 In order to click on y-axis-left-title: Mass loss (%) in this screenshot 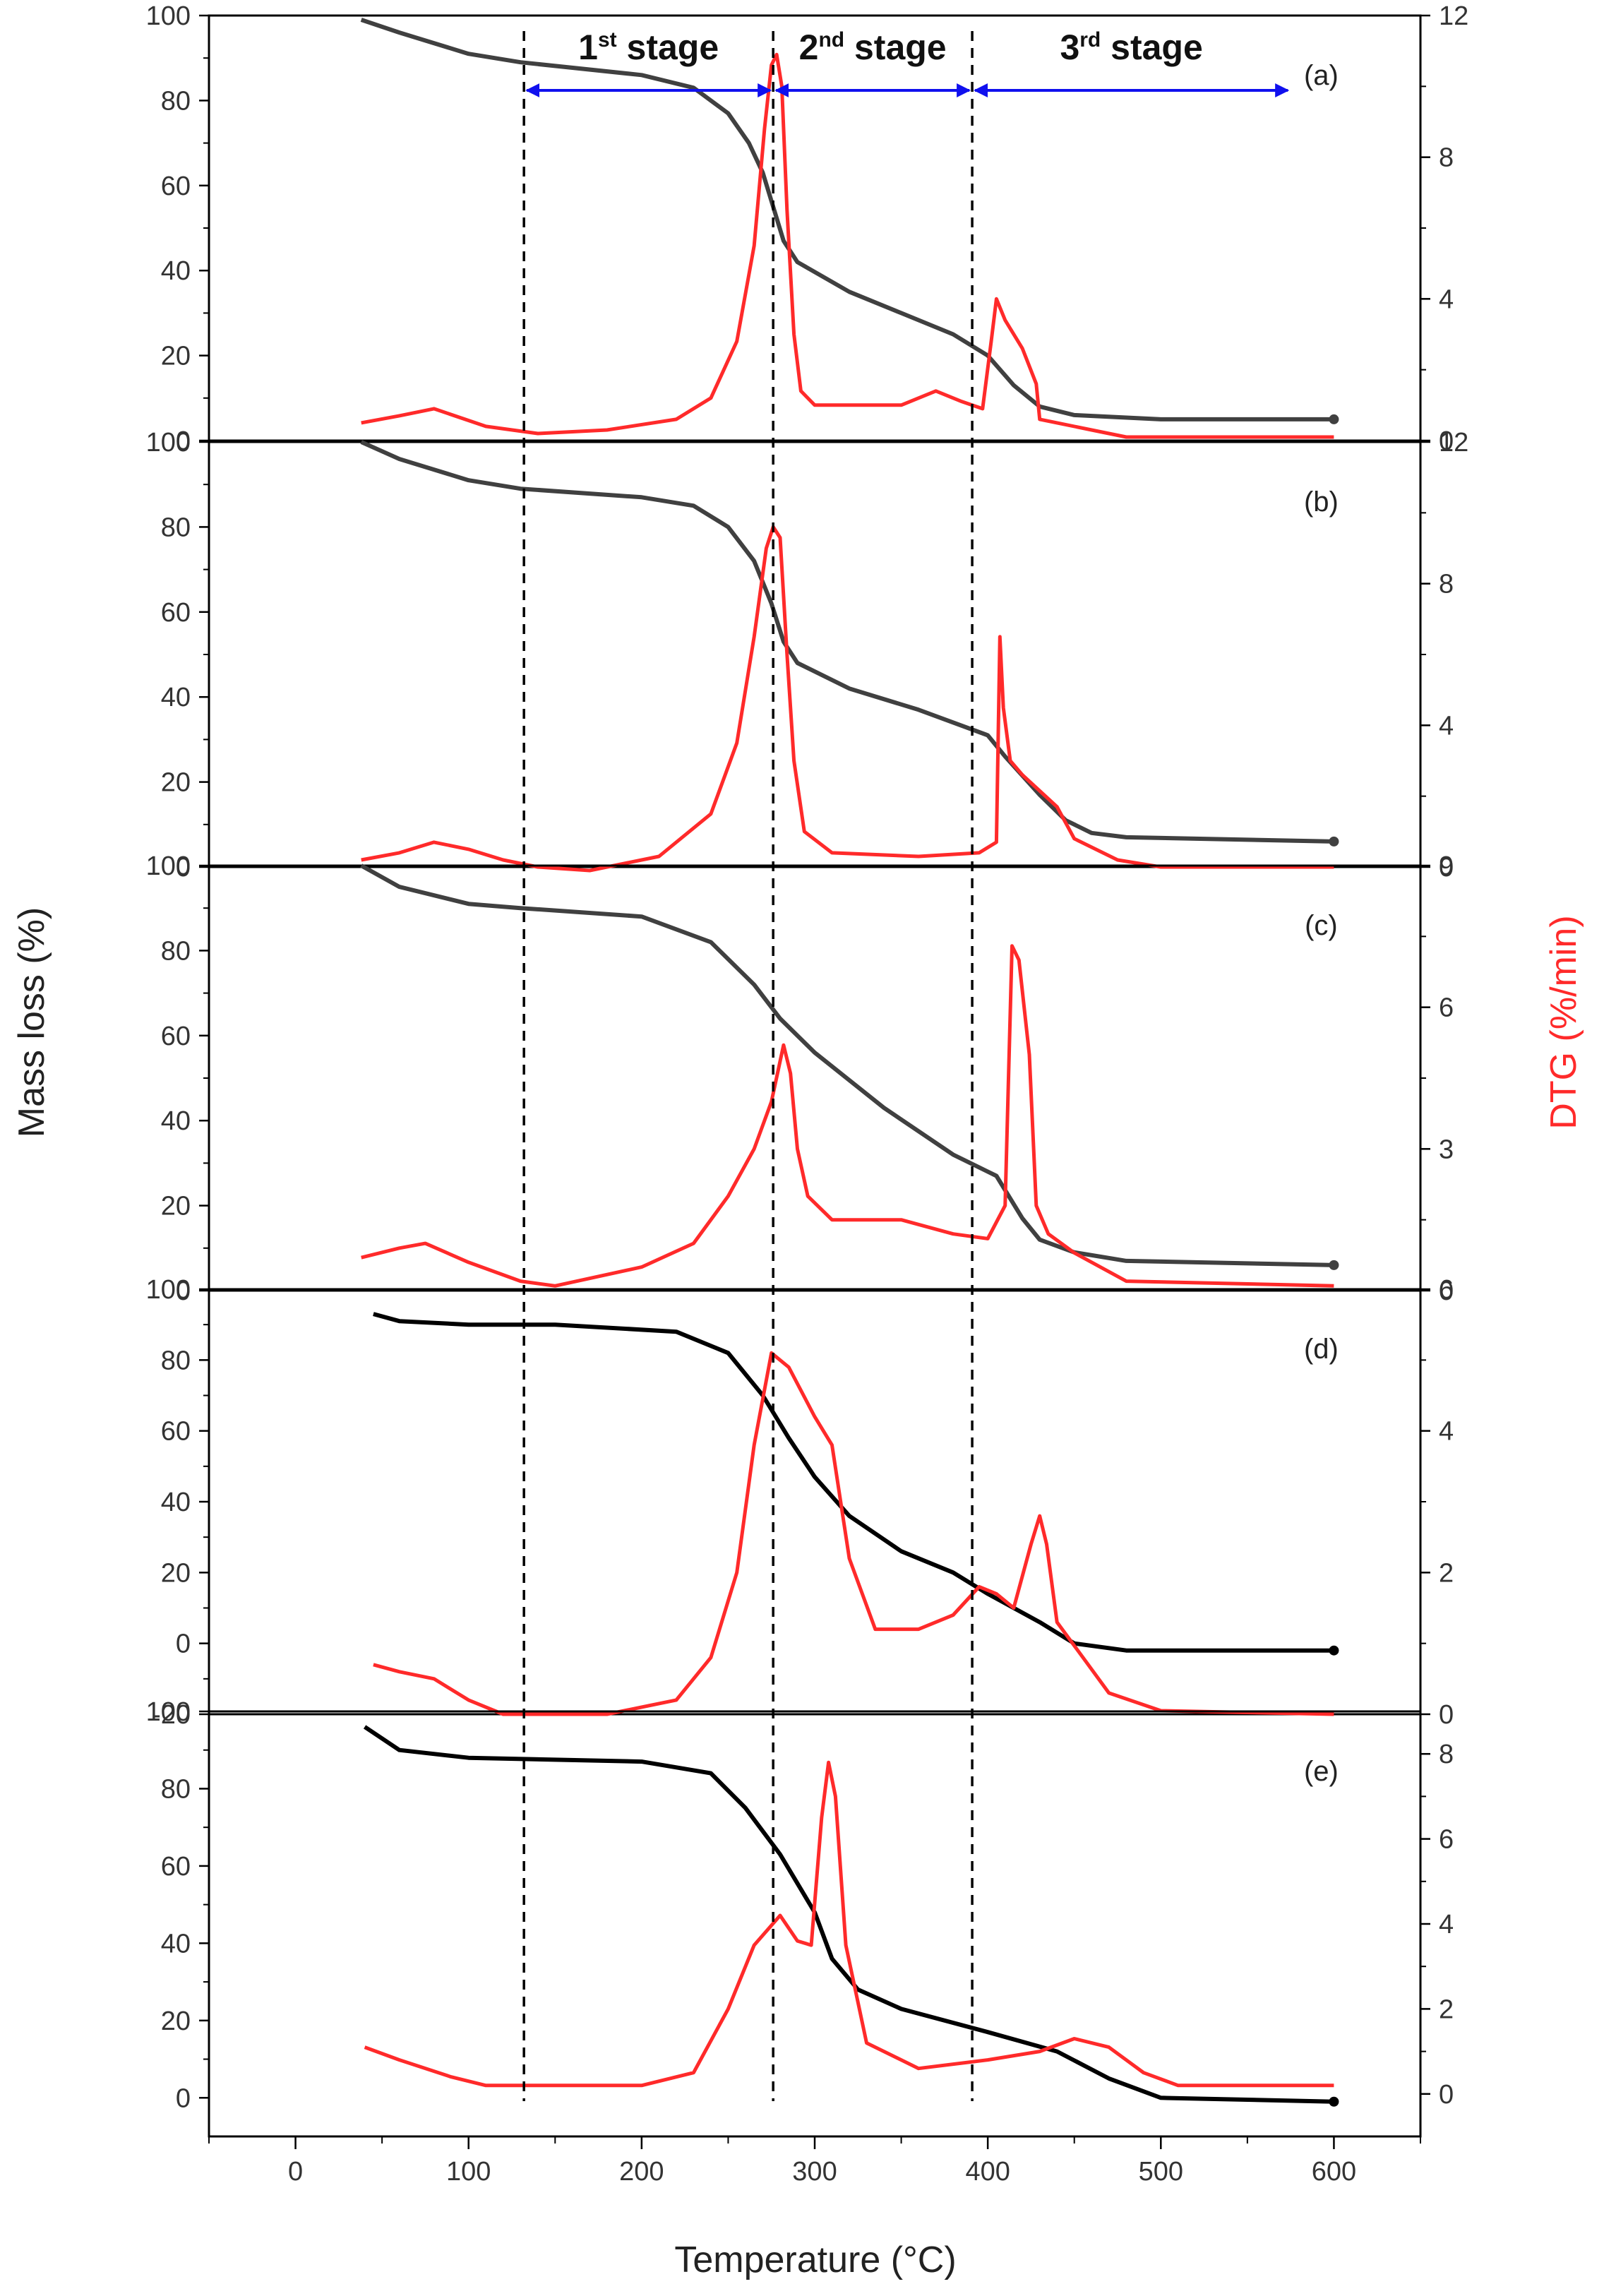, I will do `click(31, 1022)`.